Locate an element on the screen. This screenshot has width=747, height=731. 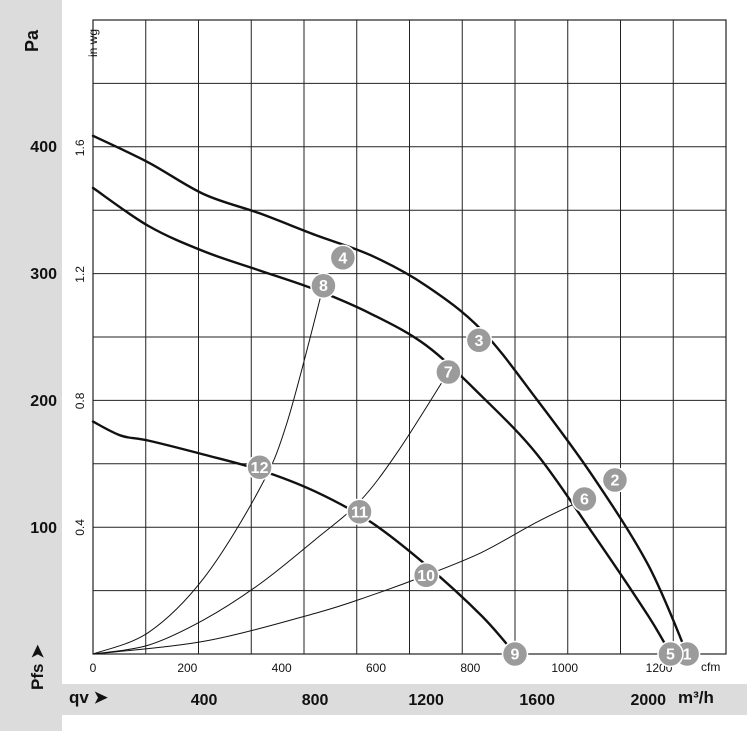
flow-cfm-unit: cfm is located at coordinates (711, 667).